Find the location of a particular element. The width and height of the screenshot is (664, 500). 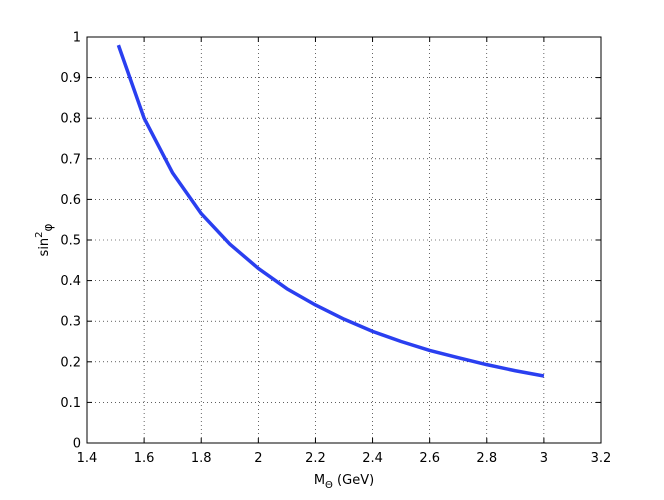

y-tick-label: 0.7 is located at coordinates (70, 159).